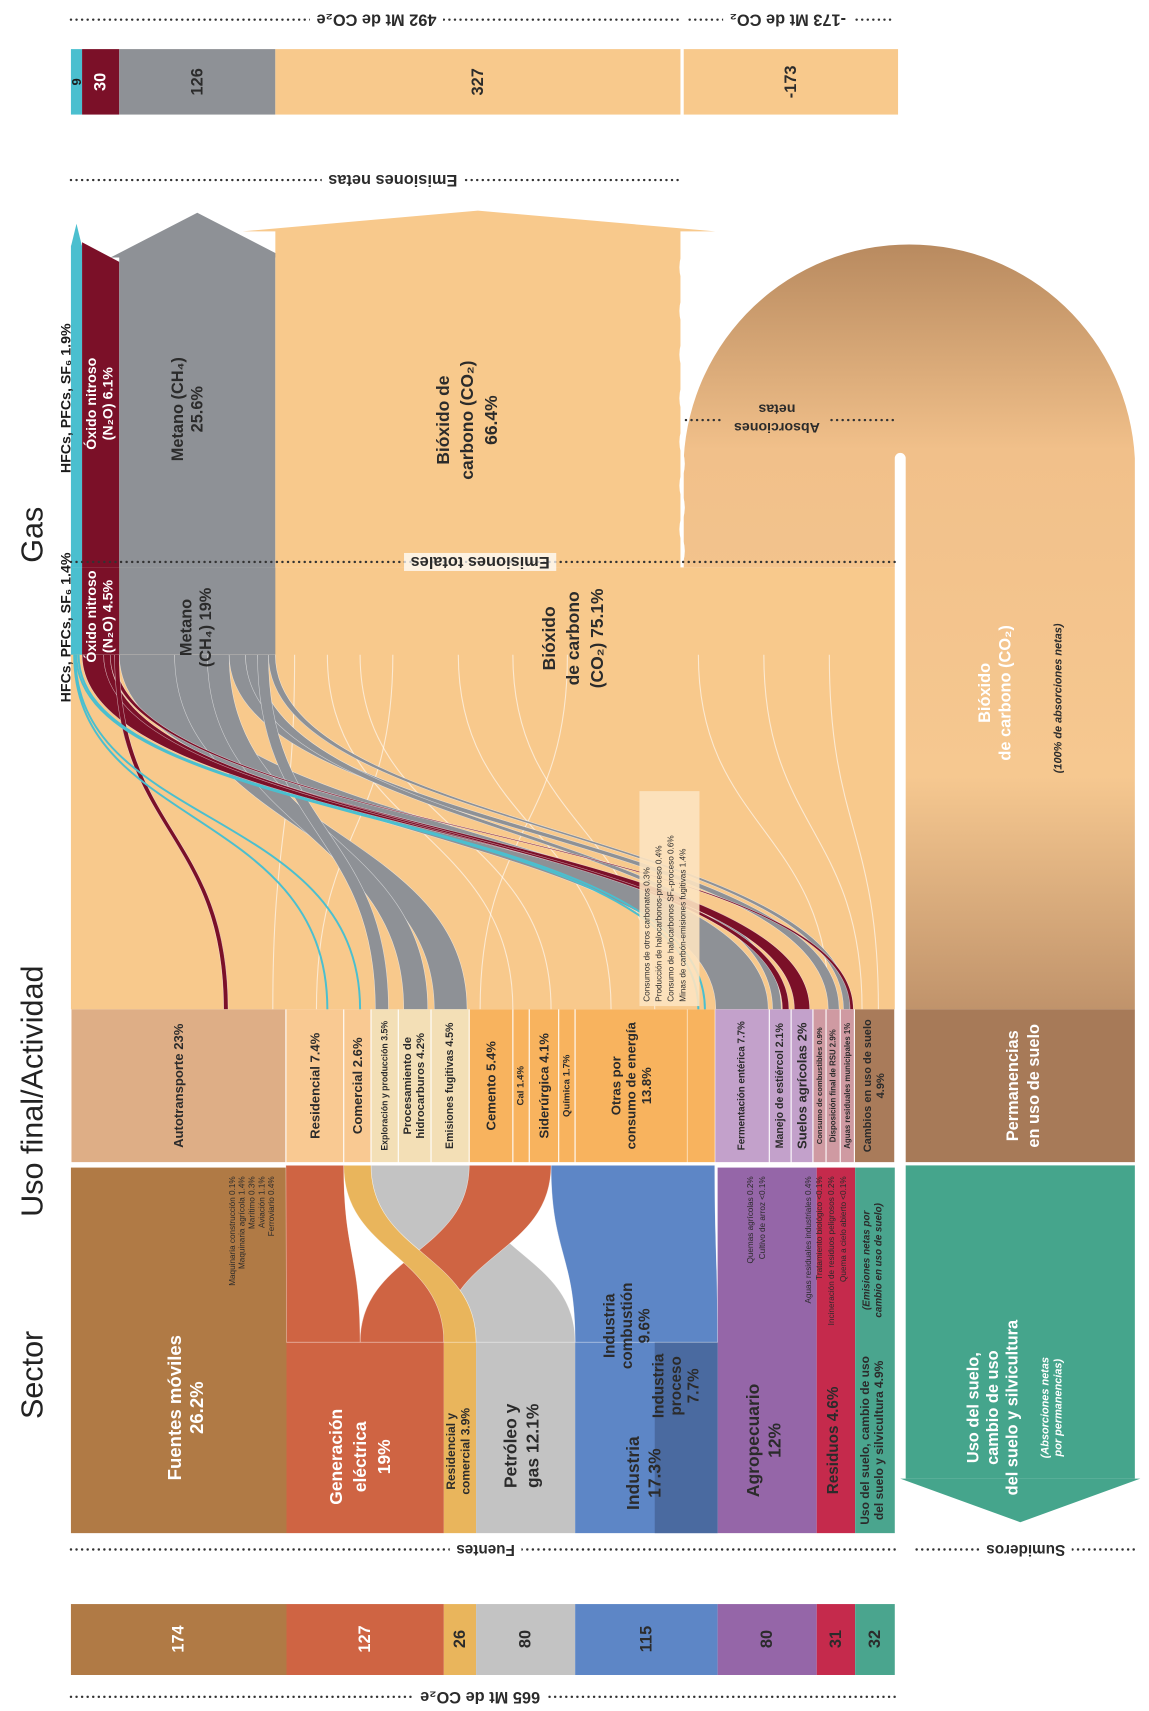 This screenshot has height=1711, width=1149. Describe the element at coordinates (676, 1385) in the screenshot. I see `sector-label: proceso` at that location.